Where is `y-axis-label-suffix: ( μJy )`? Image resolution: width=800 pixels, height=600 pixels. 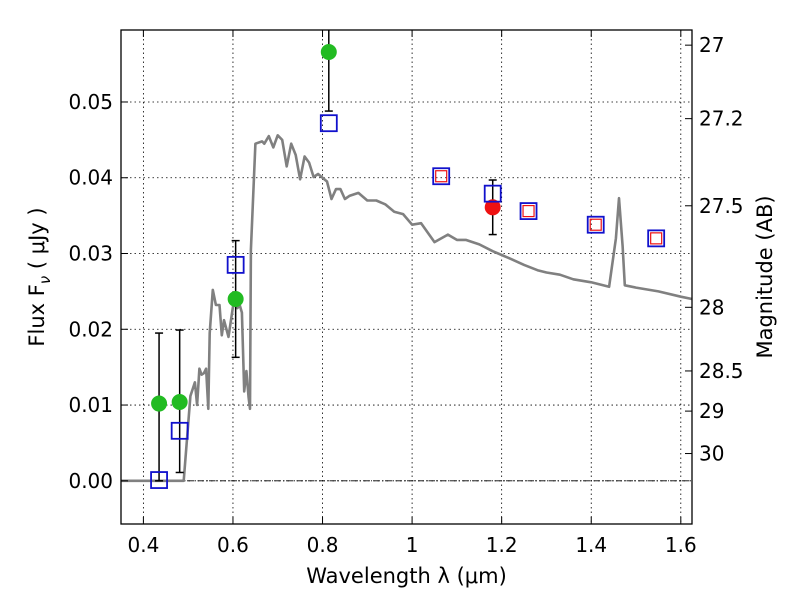 y-axis-label-suffix: ( μJy ) is located at coordinates (37, 241).